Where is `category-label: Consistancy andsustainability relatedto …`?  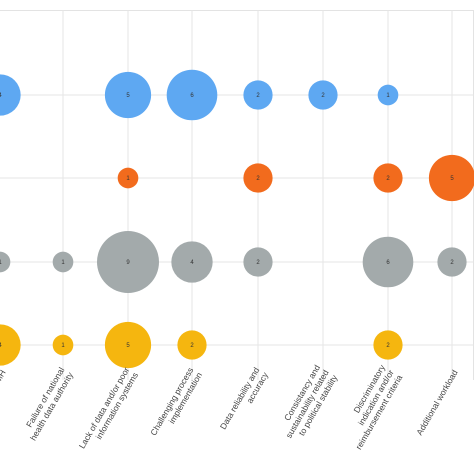
category-label: Consistancy andsustainability relatedto … is located at coordinates (307, 403).